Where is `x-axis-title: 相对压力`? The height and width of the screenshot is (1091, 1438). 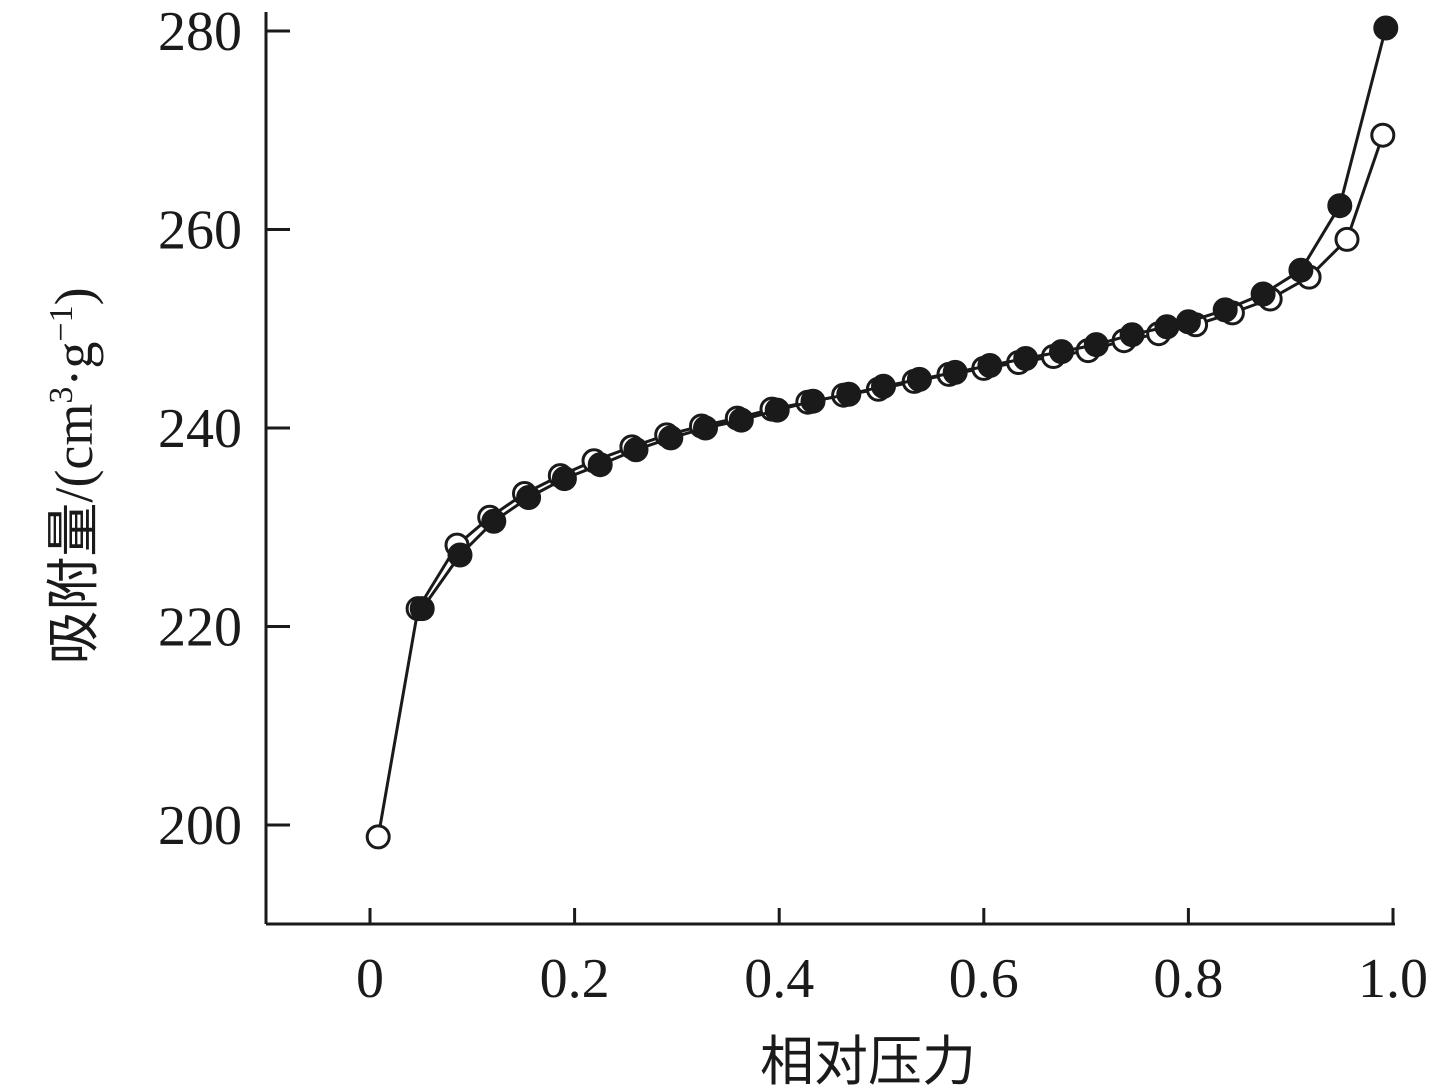
x-axis-title: 相对压力 is located at coordinates (868, 1061).